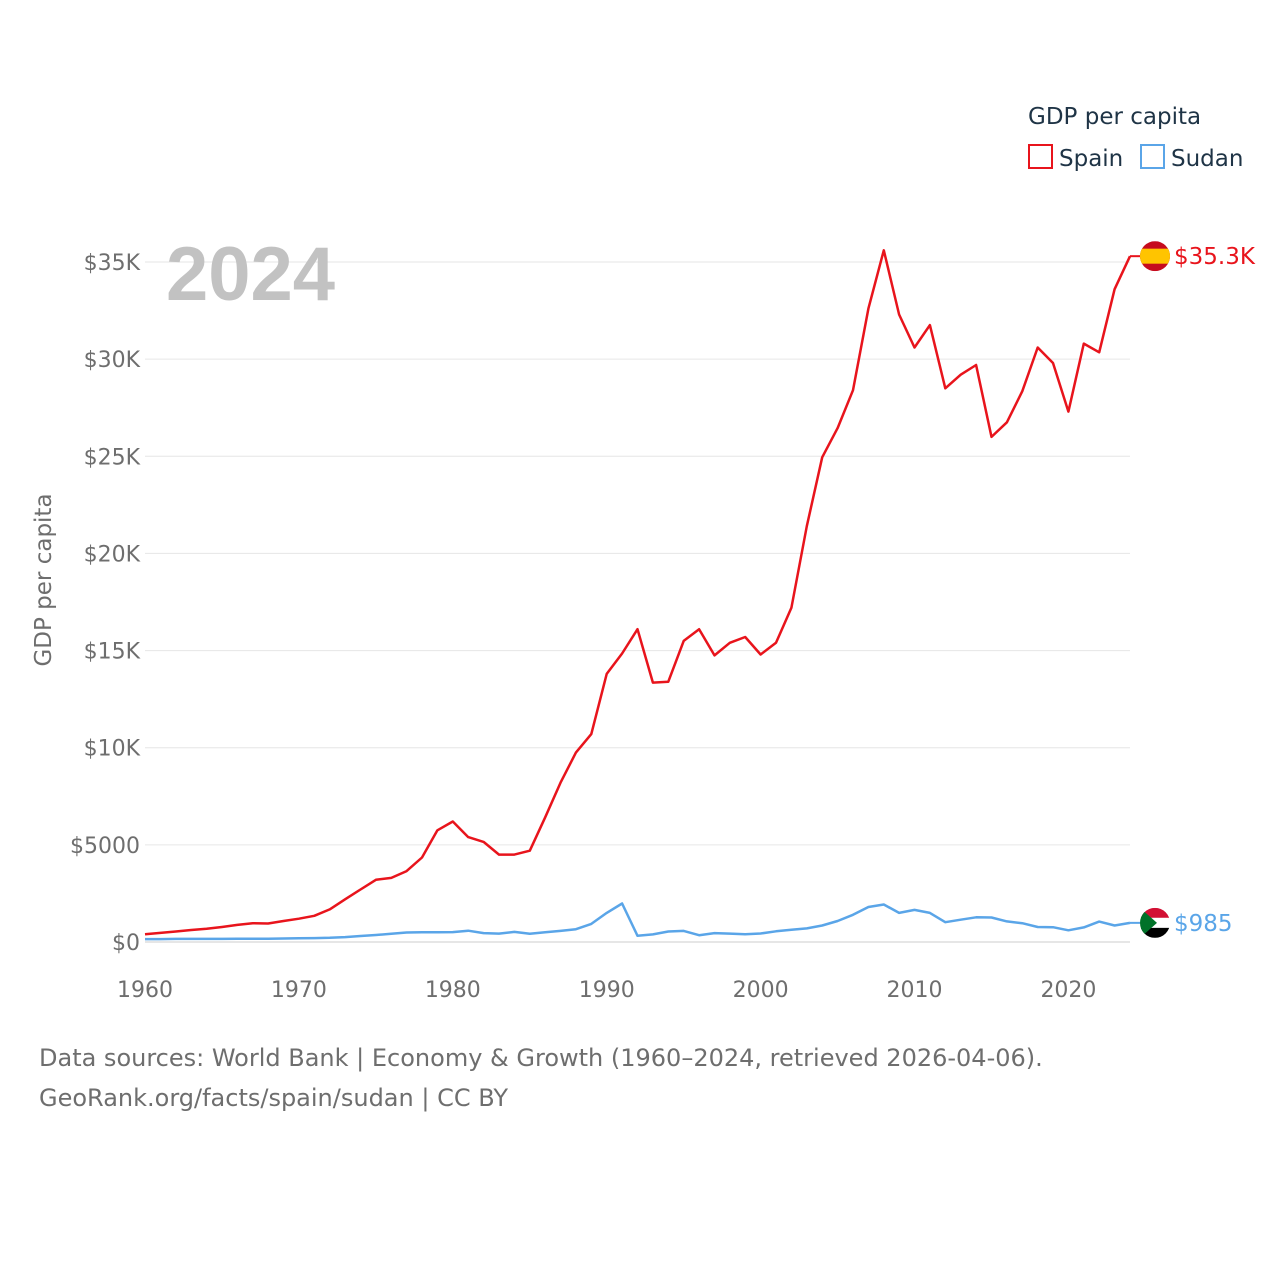 The width and height of the screenshot is (1280, 1280). Describe the element at coordinates (44, 579) in the screenshot. I see `y-axis-title: GDP per capita` at that location.